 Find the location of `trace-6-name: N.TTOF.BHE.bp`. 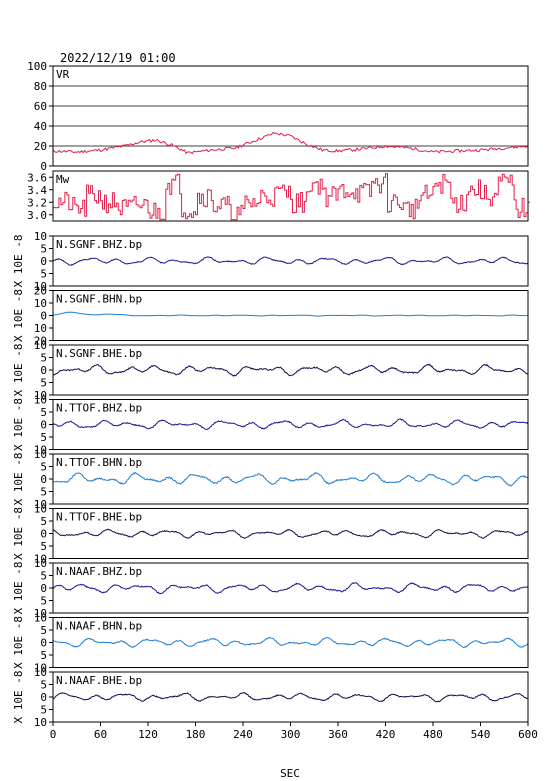

trace-6-name: N.TTOF.BHE.bp is located at coordinates (99, 517).